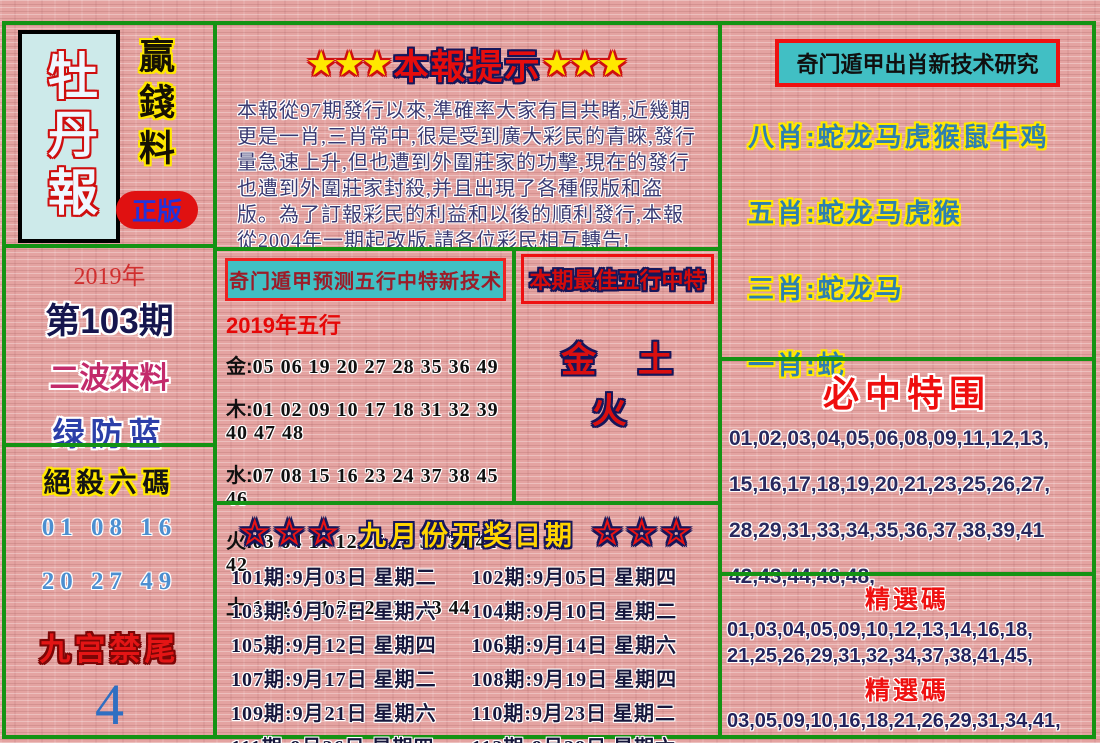 This screenshot has width=1100, height=743. I want to click on best-elements-section: 本期最佳五行中特 金 土 火, so click(617, 376).